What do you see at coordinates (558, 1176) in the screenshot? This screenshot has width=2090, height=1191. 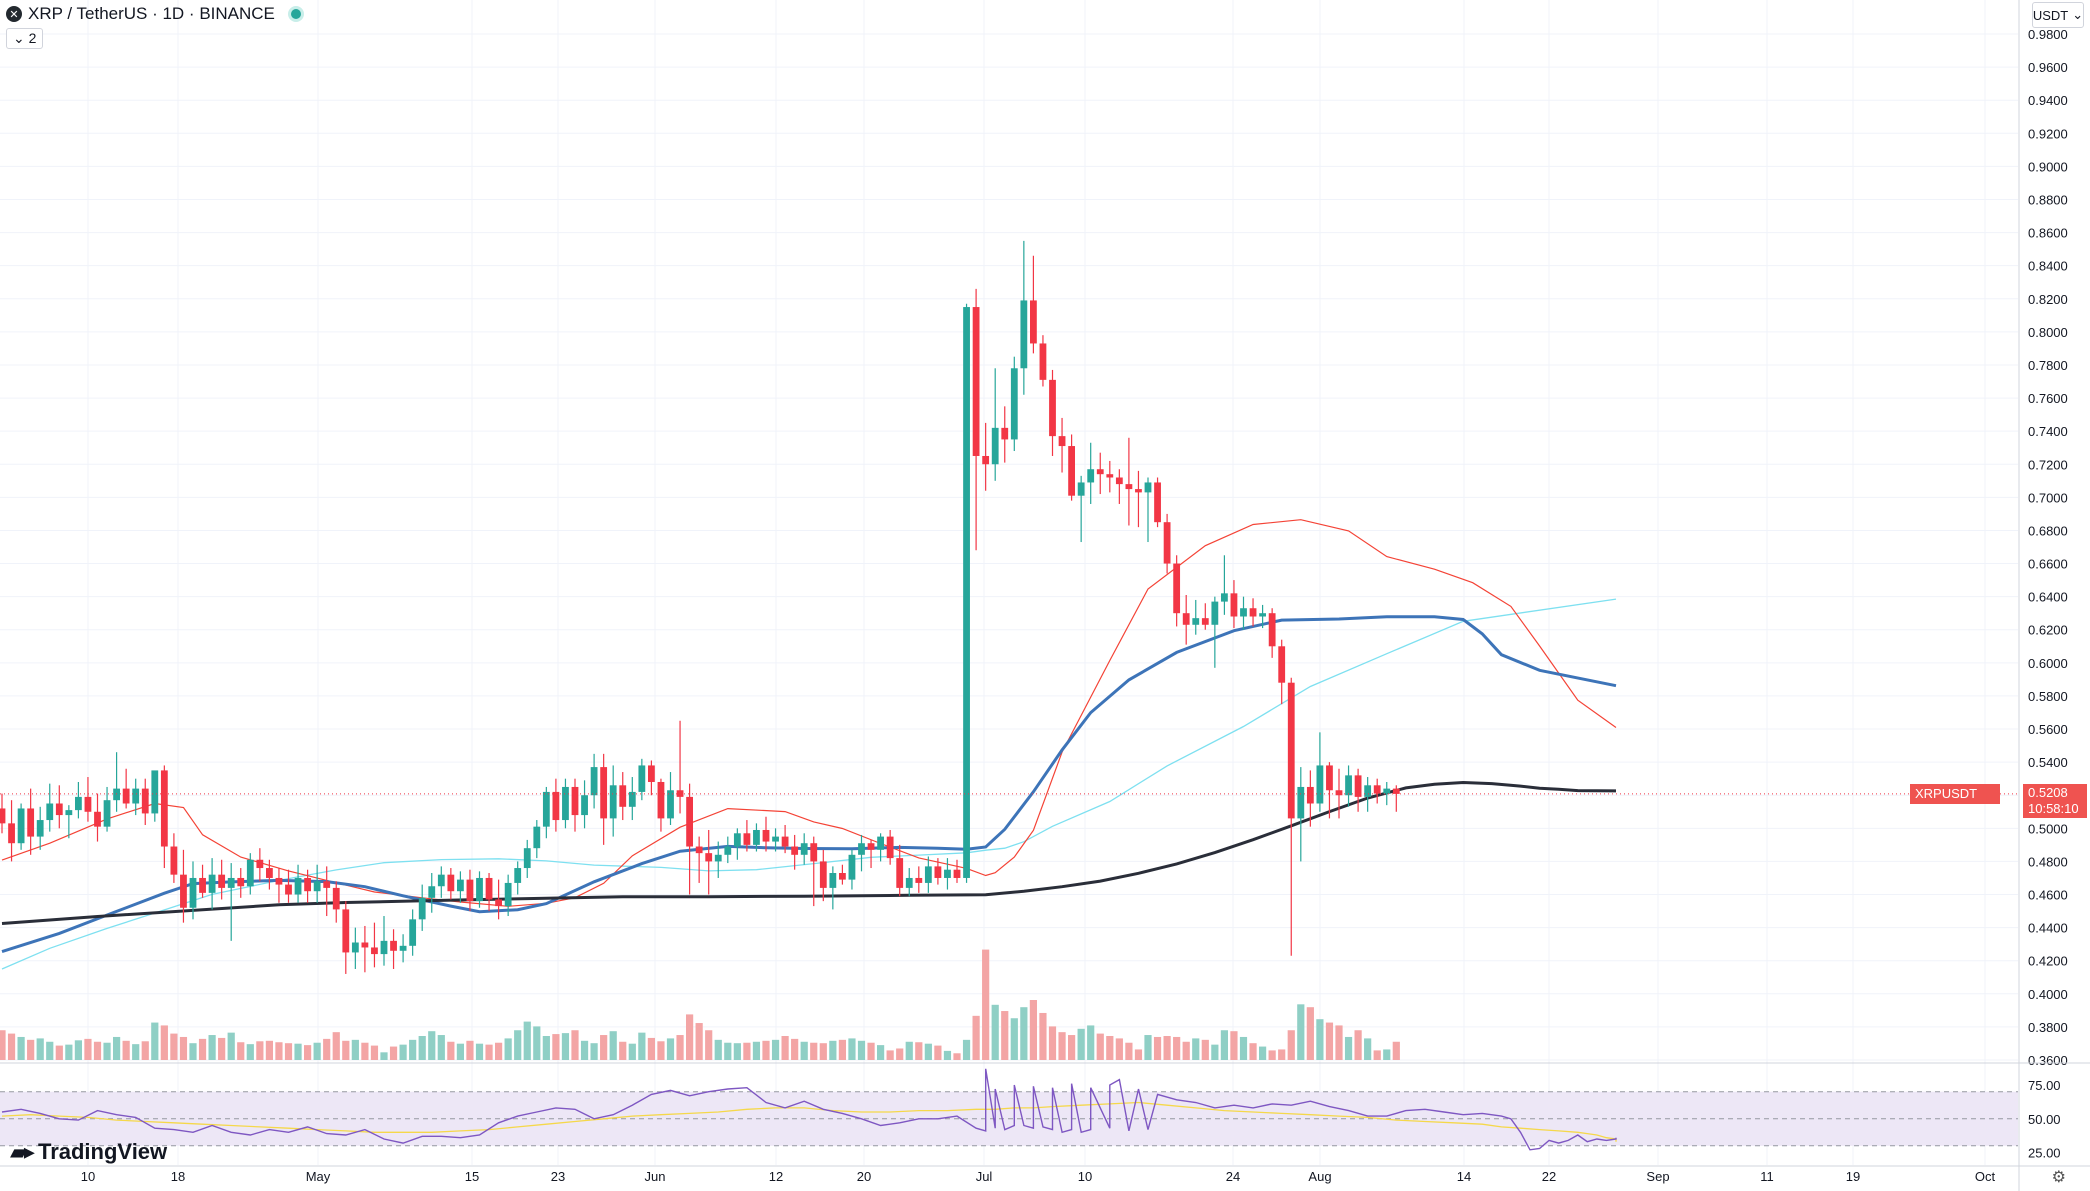 I see `time-tick-label: 23` at bounding box center [558, 1176].